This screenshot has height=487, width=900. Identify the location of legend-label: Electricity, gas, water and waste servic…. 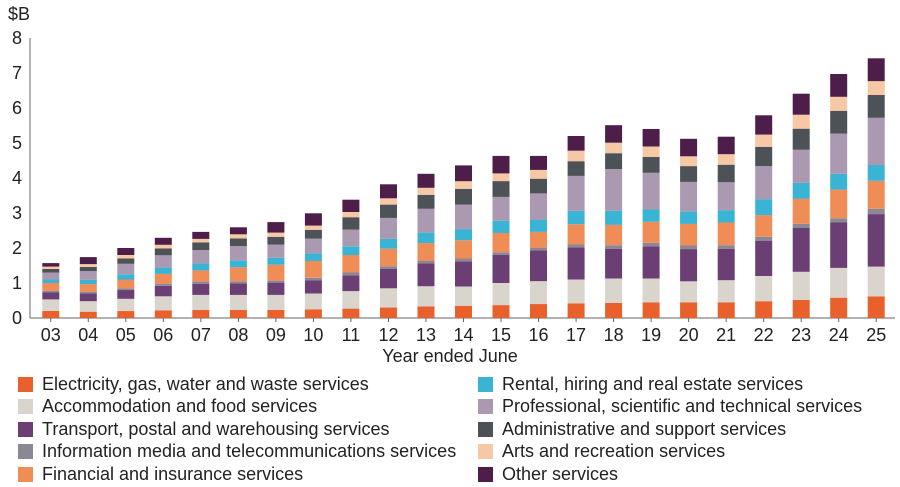
(205, 383).